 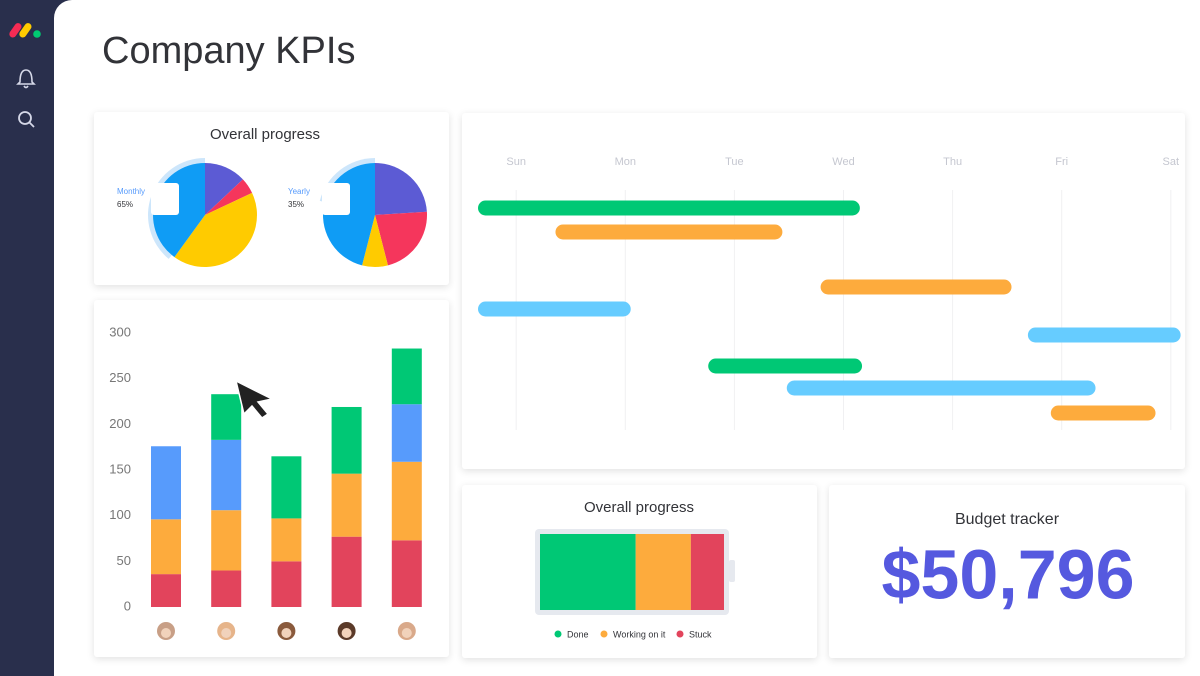 I want to click on budget-amount: $50,796, so click(x=1007, y=574).